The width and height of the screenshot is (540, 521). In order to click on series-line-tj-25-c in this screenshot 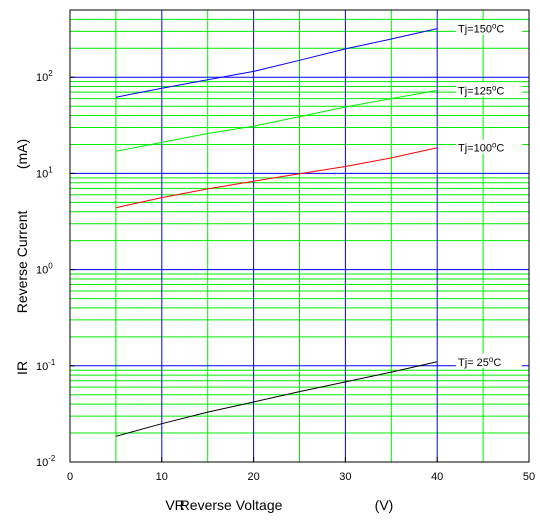, I will do `click(276, 399)`.